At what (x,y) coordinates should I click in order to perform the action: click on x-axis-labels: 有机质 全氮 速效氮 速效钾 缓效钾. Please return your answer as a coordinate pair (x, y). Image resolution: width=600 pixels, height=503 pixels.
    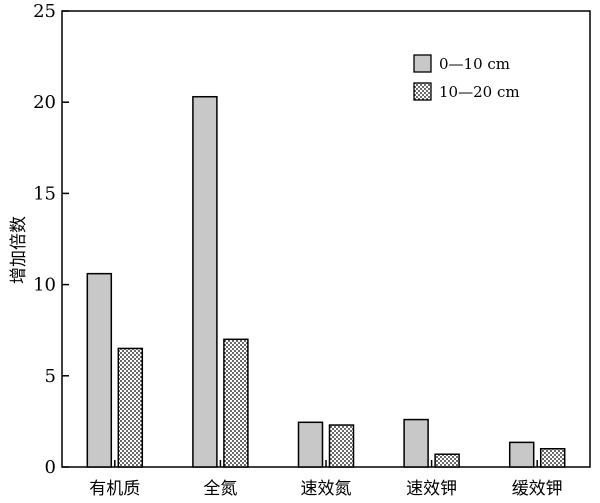
    Looking at the image, I should click on (326, 479).